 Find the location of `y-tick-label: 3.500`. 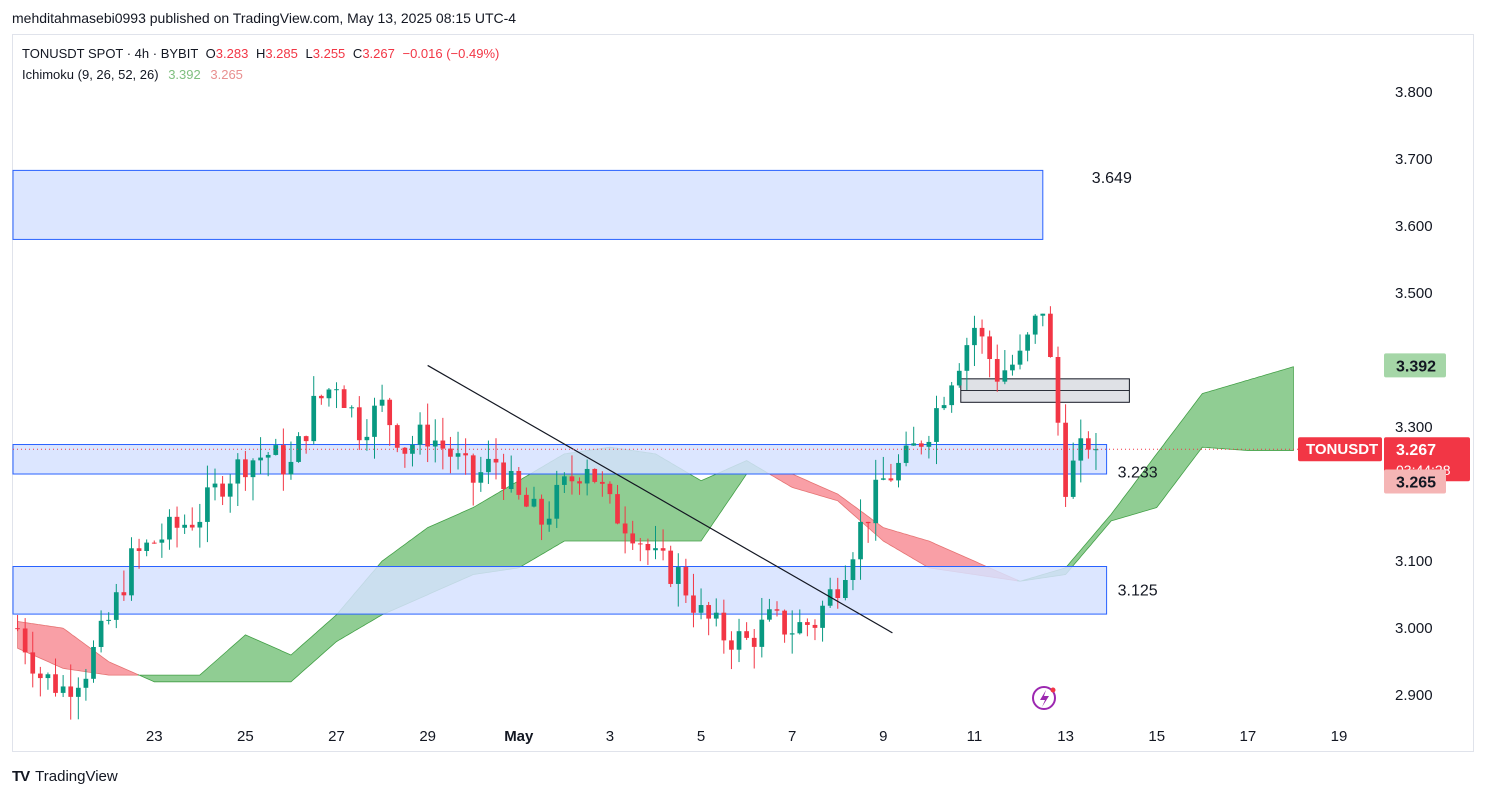

y-tick-label: 3.500 is located at coordinates (1414, 293).